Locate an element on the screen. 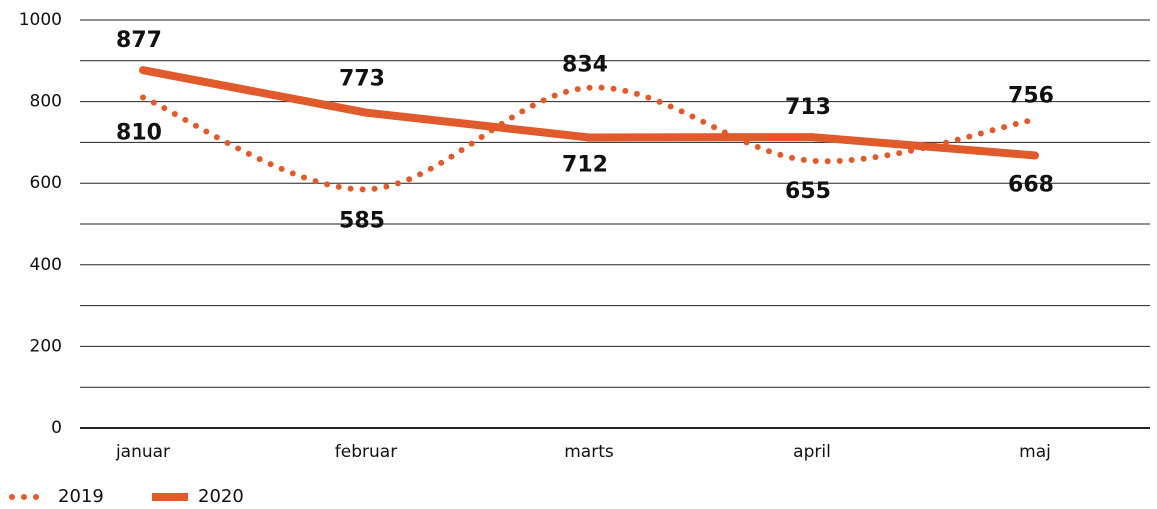 This screenshot has height=509, width=1157. x-tick-label: maj is located at coordinates (1035, 452).